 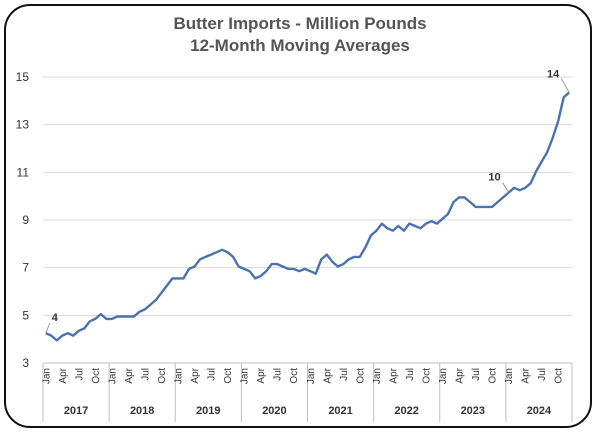 What do you see at coordinates (25, 268) in the screenshot?
I see `y-tick-label: 7` at bounding box center [25, 268].